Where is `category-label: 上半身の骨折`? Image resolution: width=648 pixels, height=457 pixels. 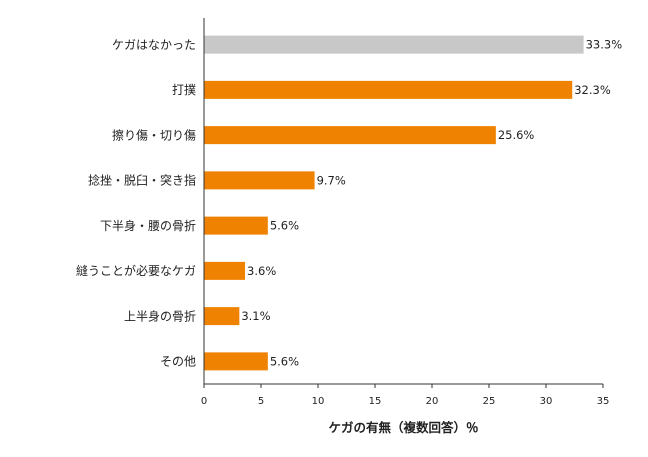 category-label: 上半身の骨折 is located at coordinates (160, 315).